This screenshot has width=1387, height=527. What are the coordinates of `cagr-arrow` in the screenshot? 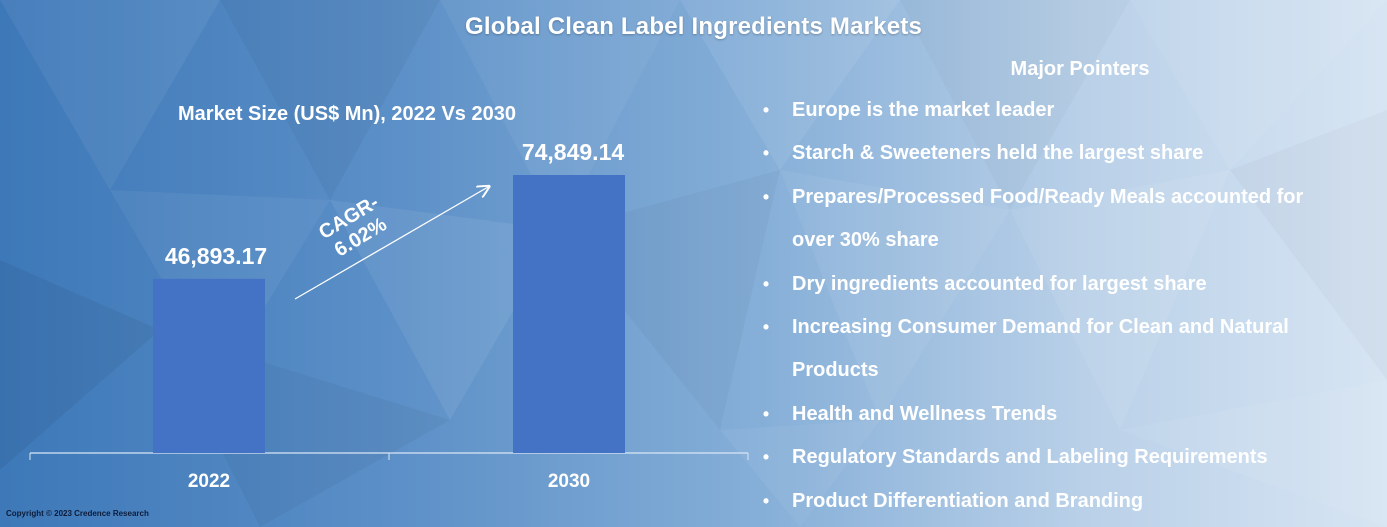 It's located at (391, 243).